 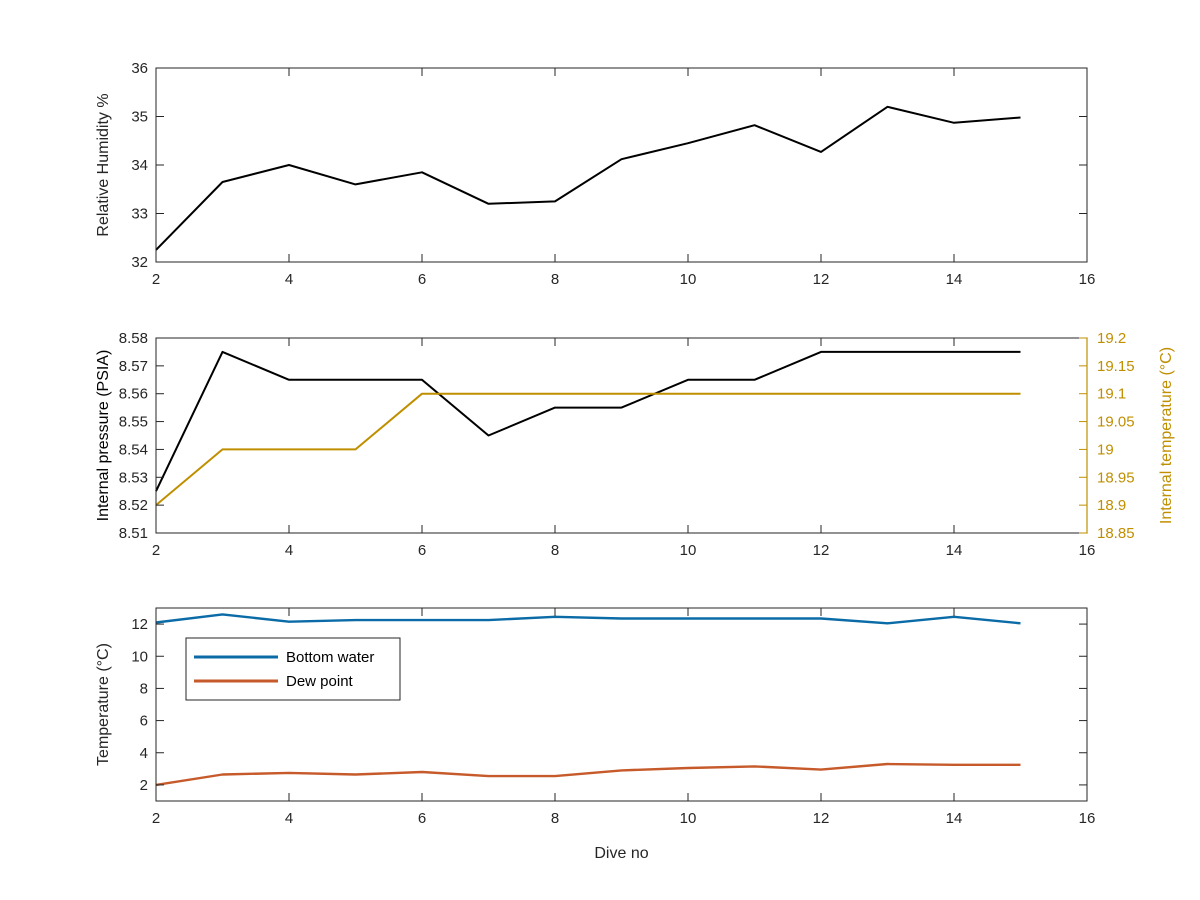 I want to click on legend: Bottom water Dew point, so click(x=293, y=669).